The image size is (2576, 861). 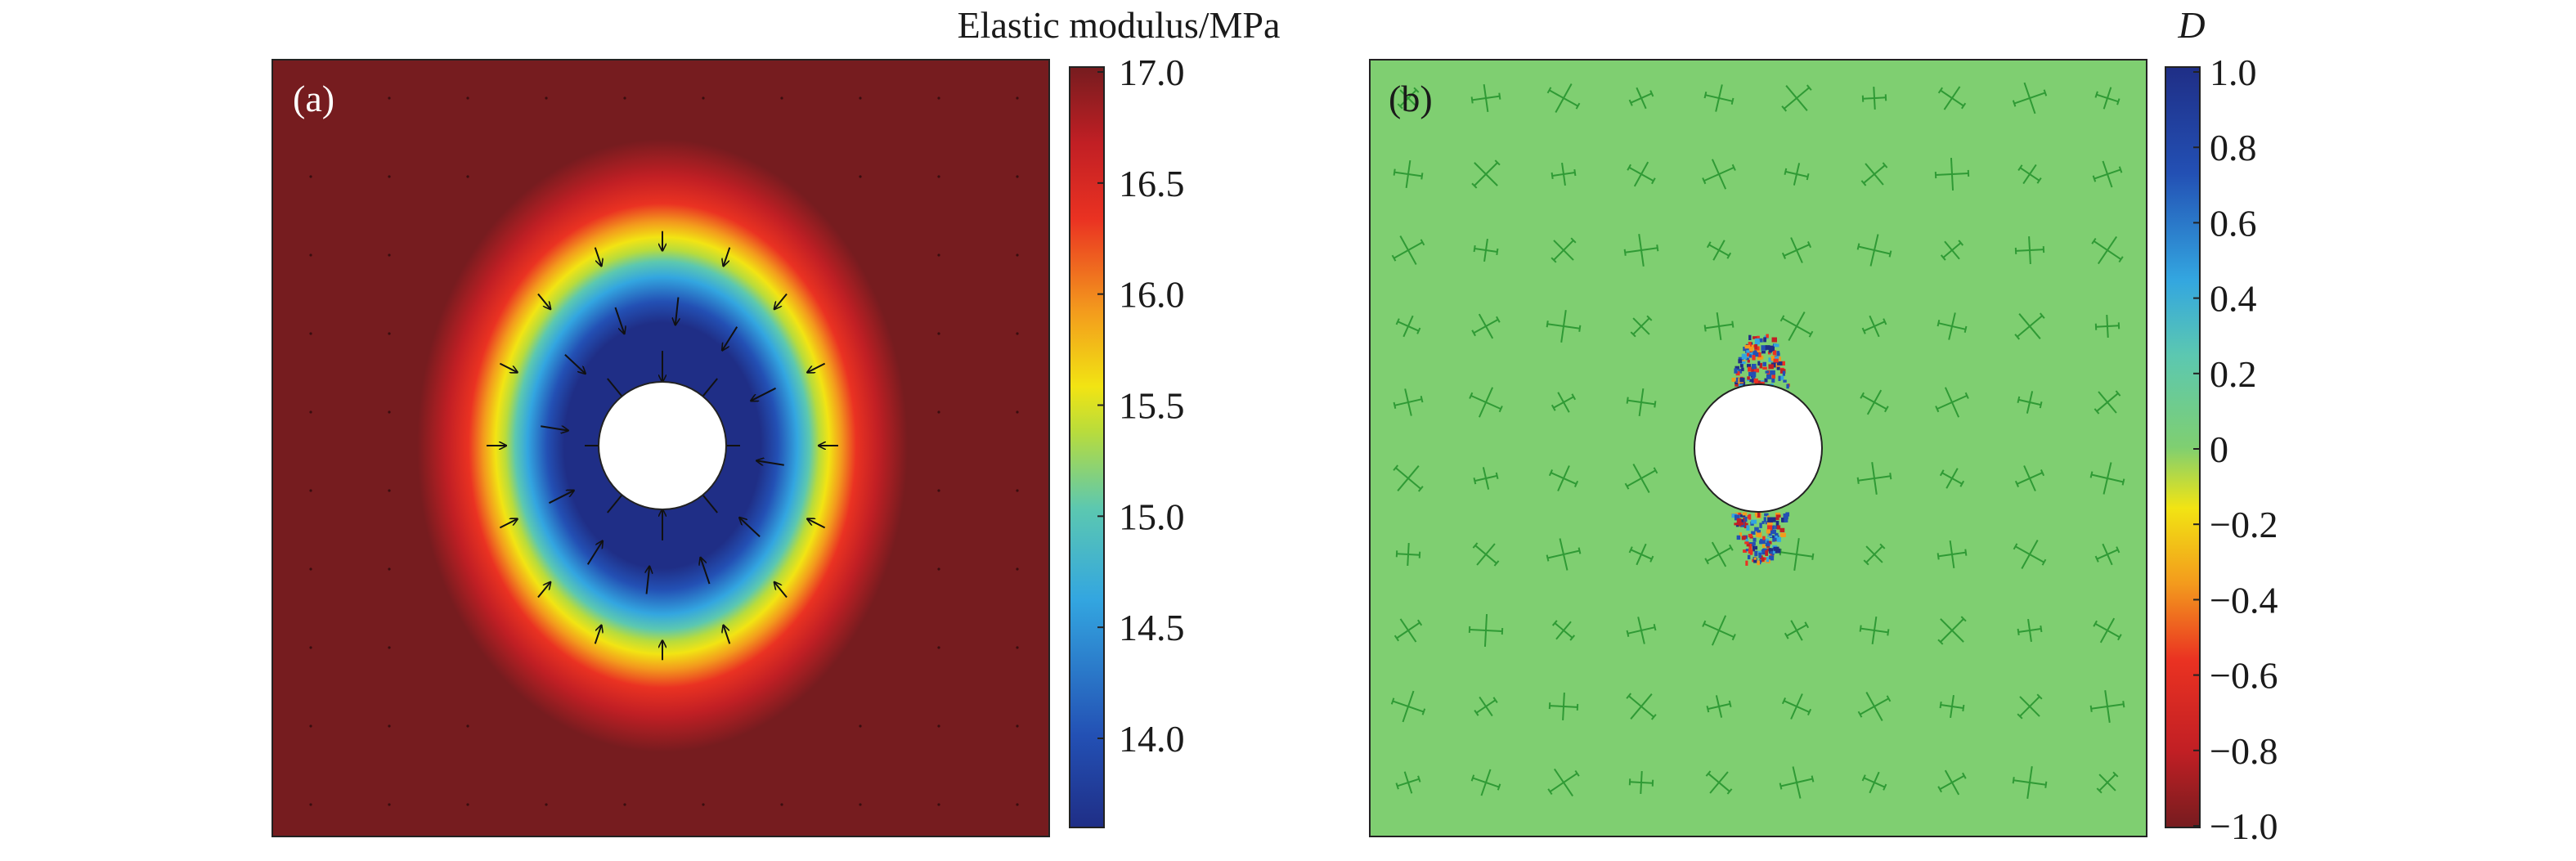 What do you see at coordinates (1152, 627) in the screenshot?
I see `panel-a-colorbar-tick-label: 14.5` at bounding box center [1152, 627].